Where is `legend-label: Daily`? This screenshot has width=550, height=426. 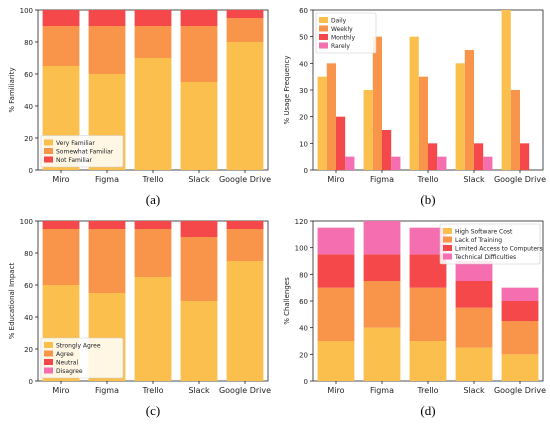
legend-label: Daily is located at coordinates (339, 21).